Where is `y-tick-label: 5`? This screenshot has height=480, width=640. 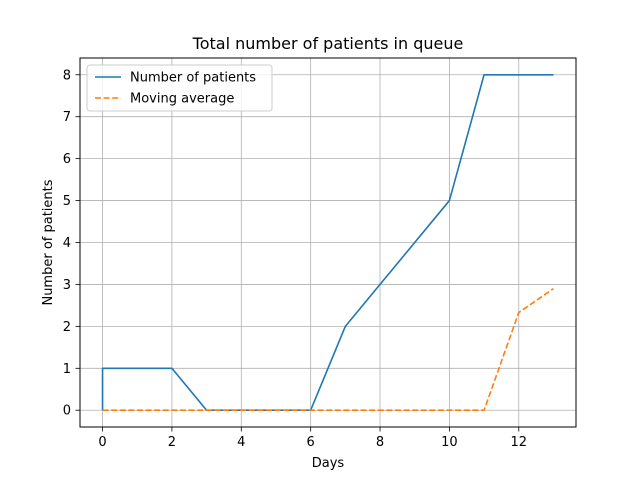 y-tick-label: 5 is located at coordinates (67, 201).